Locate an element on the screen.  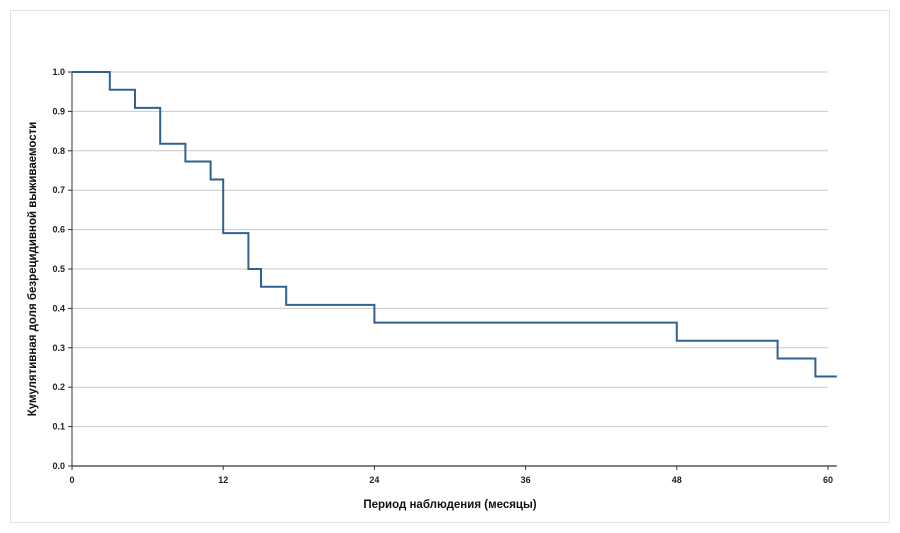
y-tick-labels: 0.0 0.1 0.2 0.3 0.4 0.5 0.6 0.7 0.8 0.9 1.0 is located at coordinates (58, 269).